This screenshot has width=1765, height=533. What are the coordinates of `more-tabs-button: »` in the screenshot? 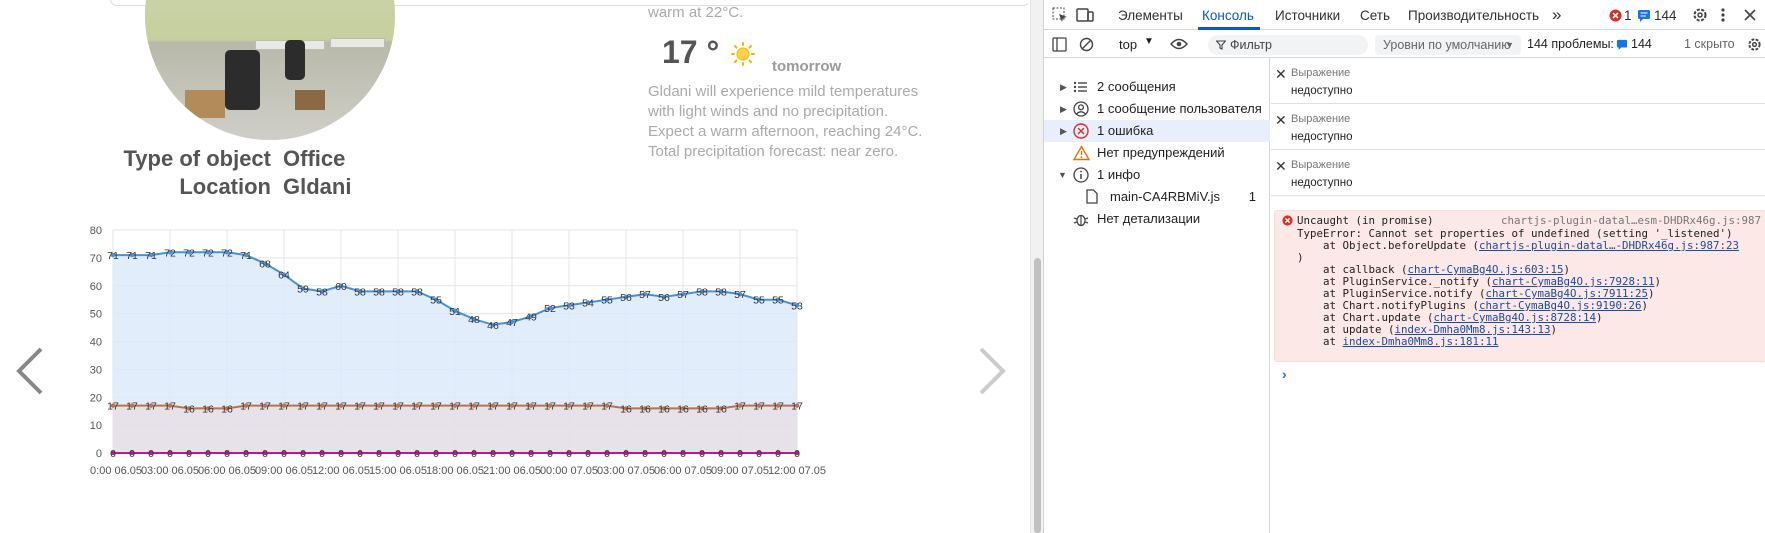 It's located at (1557, 14).